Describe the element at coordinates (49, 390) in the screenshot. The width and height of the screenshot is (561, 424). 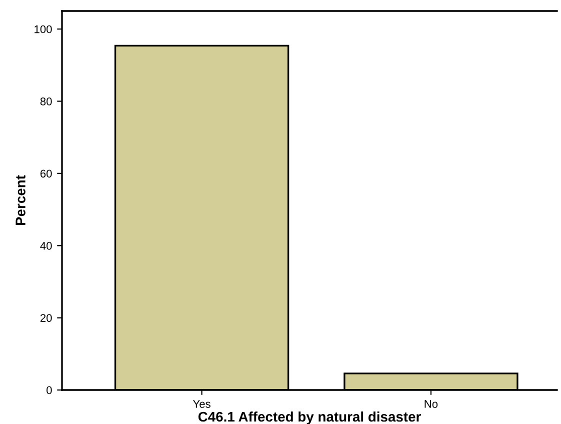
I see `y-tick-label: 0` at that location.